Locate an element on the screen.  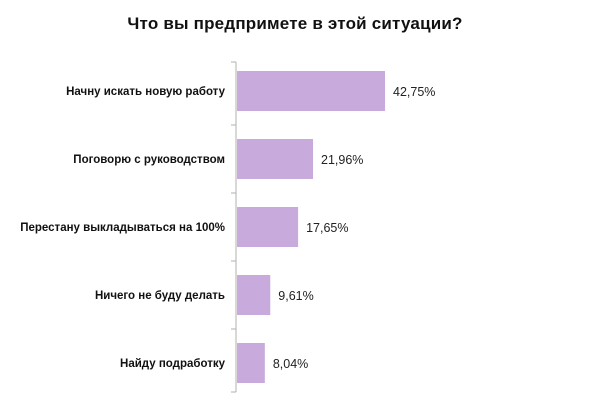
chart-title: Что вы предпримете в этой ситуации? is located at coordinates (295, 23).